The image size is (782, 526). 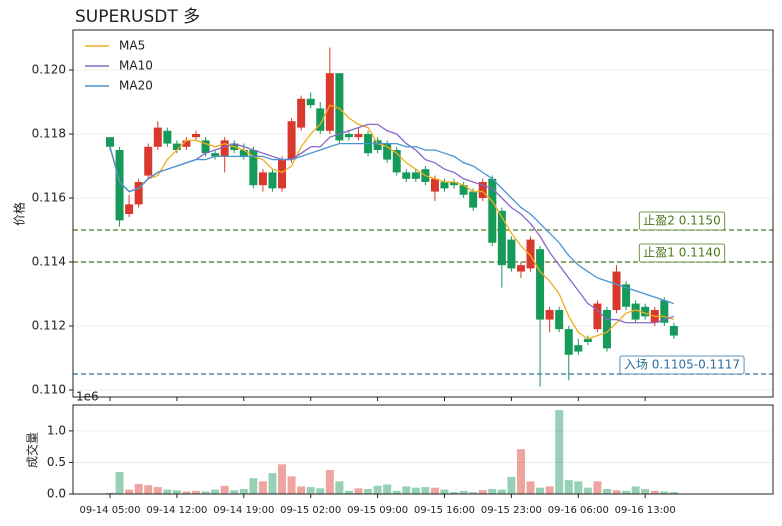 What do you see at coordinates (243, 510) in the screenshot?
I see `x-tick-label: 09-14 19:00` at bounding box center [243, 510].